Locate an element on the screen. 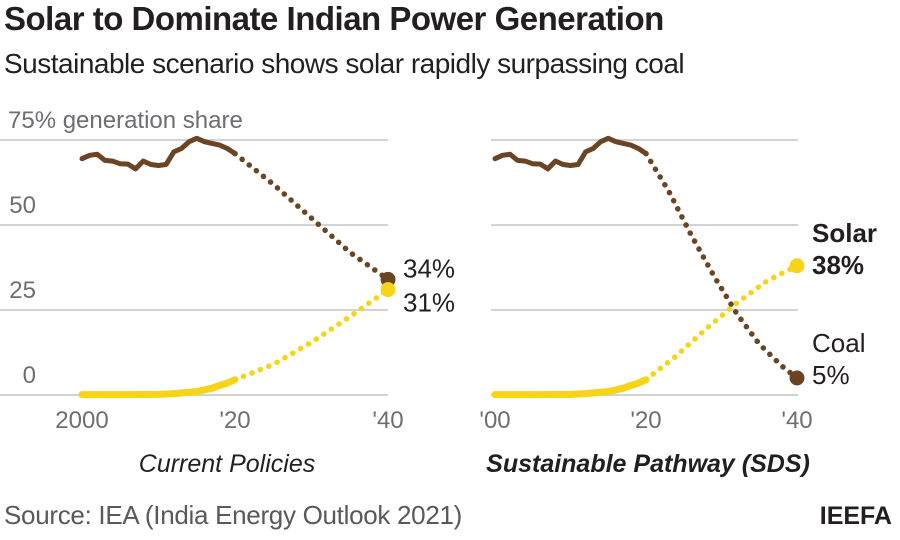  solar-end-label: 38% is located at coordinates (838, 265).